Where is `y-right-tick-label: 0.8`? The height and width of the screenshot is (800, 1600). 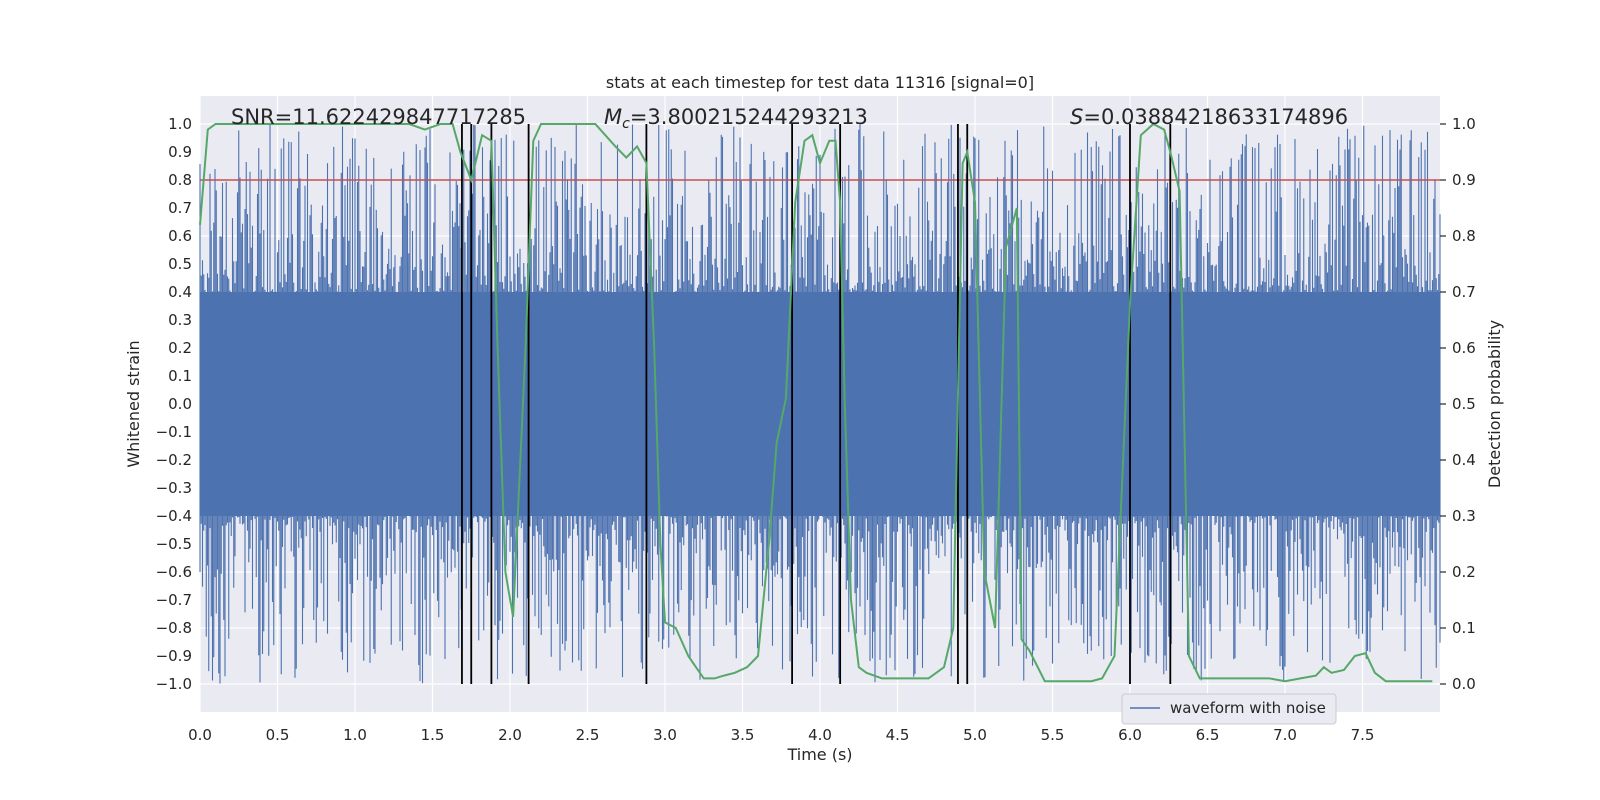
y-right-tick-label: 0.8 is located at coordinates (1464, 236).